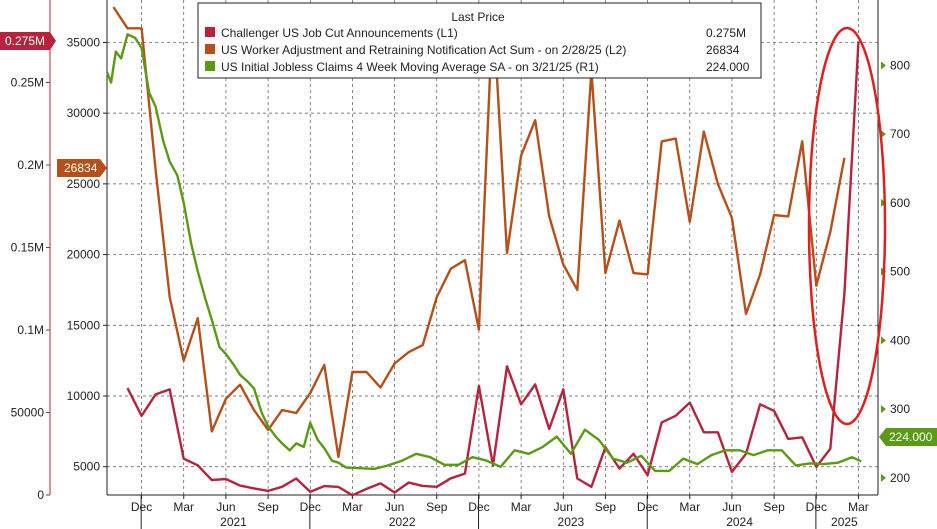 Image resolution: width=937 pixels, height=529 pixels. I want to click on right-tick-label: 200, so click(900, 478).